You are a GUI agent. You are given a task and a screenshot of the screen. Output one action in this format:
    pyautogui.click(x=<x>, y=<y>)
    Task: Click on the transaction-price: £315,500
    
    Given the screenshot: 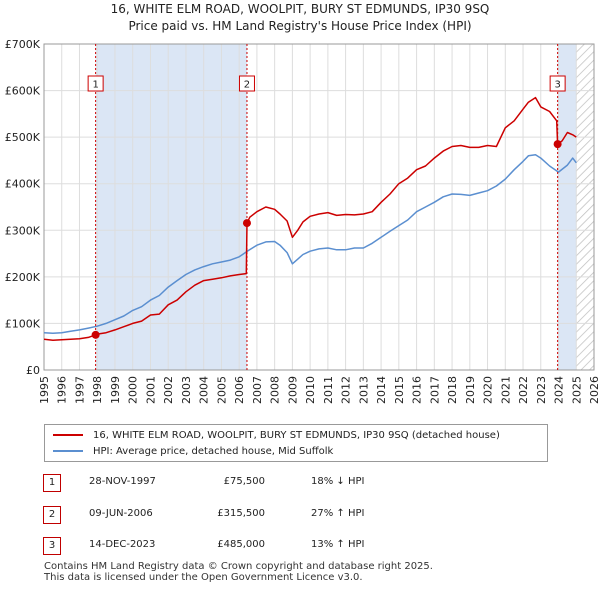 What is the action you would take?
    pyautogui.click(x=241, y=513)
    